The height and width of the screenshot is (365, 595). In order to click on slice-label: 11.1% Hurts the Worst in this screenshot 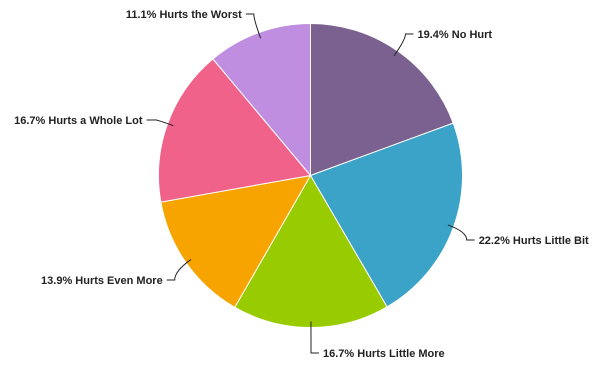, I will do `click(184, 15)`.